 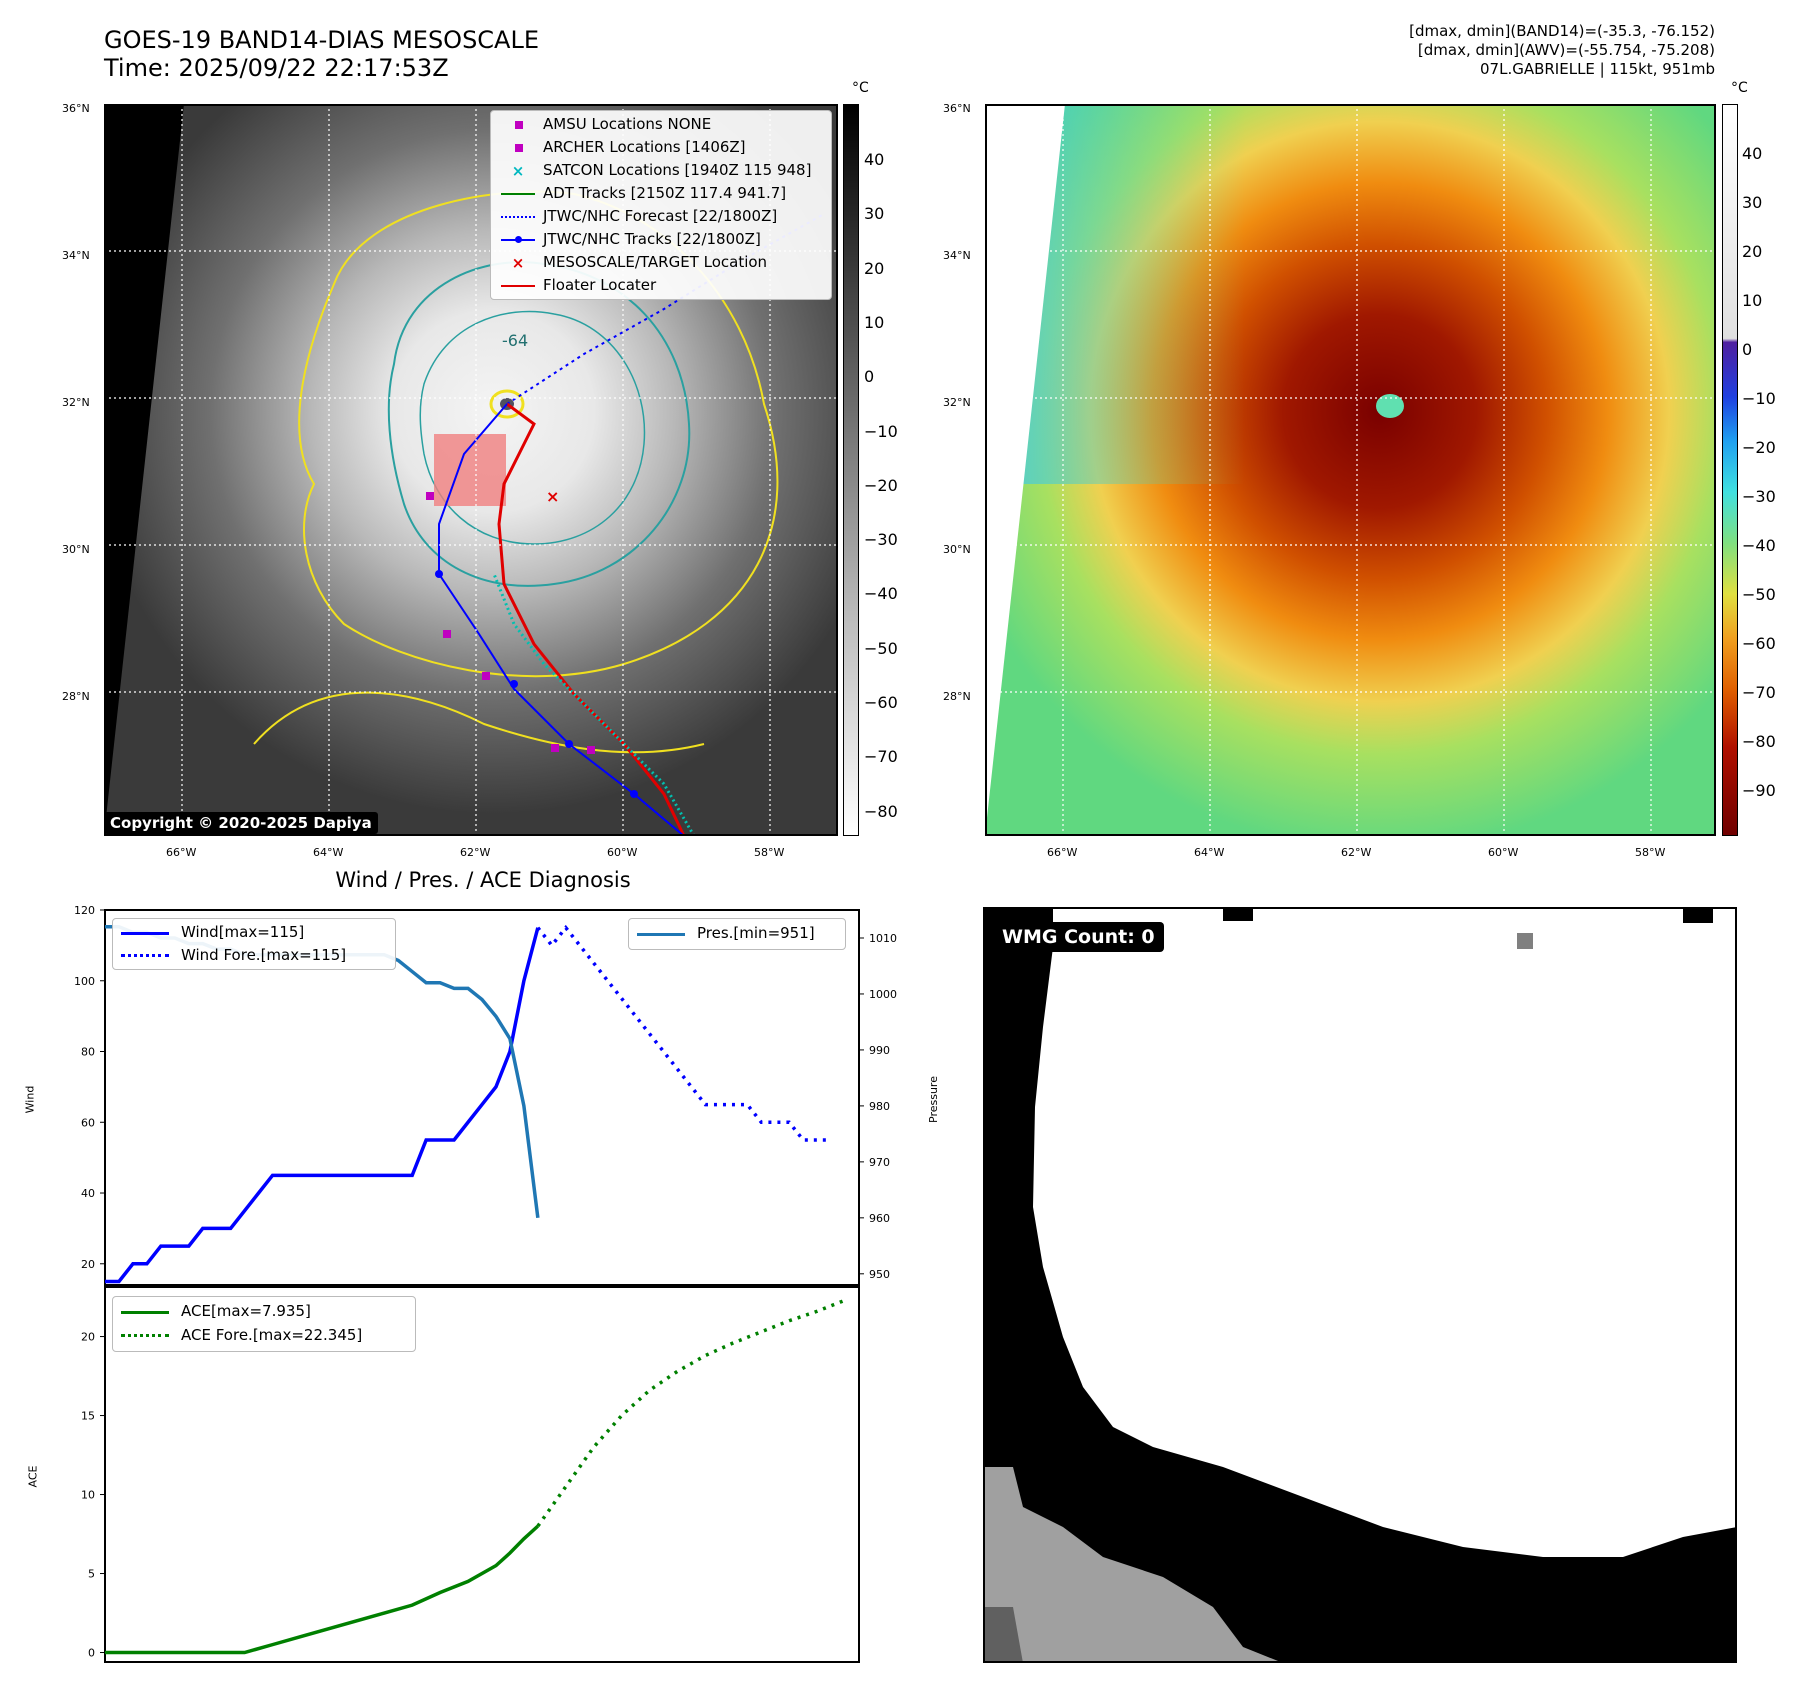 What do you see at coordinates (241, 1335) in the screenshot?
I see `legend-item: ACE Fore.[max=22.345]` at bounding box center [241, 1335].